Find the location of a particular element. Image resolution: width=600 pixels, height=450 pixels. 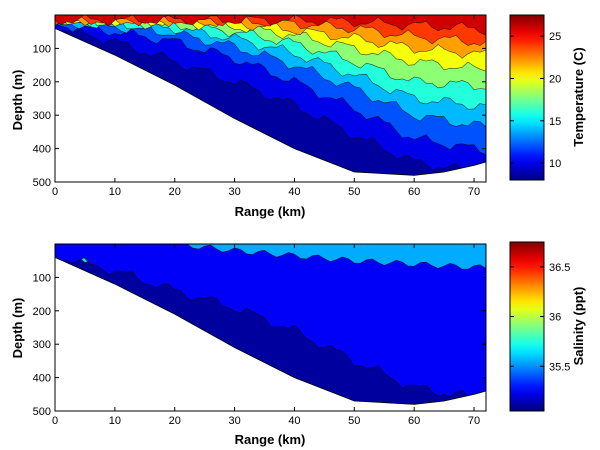

temperature-y-axis-label: Depth (m) is located at coordinates (17, 100).